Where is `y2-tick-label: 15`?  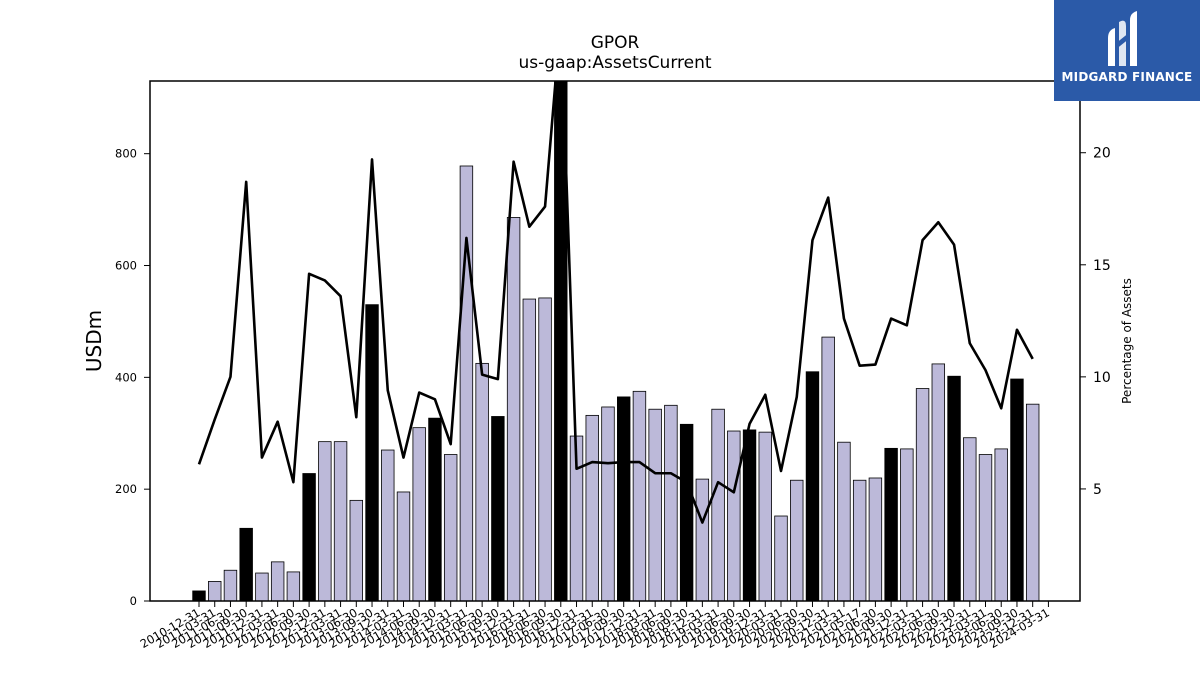
y2-tick-label: 15 is located at coordinates (1102, 266).